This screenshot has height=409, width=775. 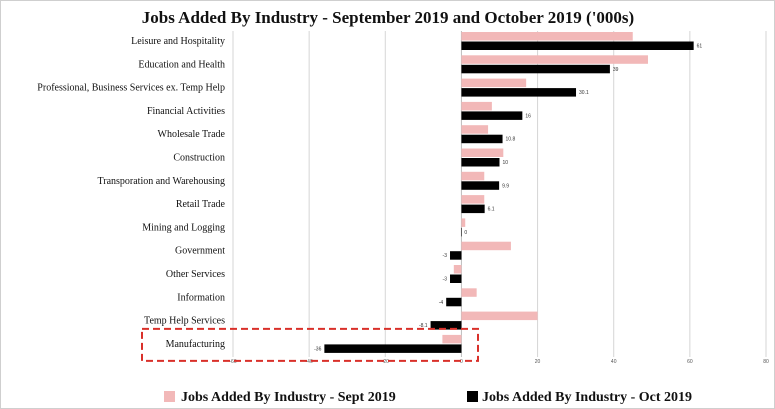 I want to click on category-label: Construction, so click(x=199, y=158).